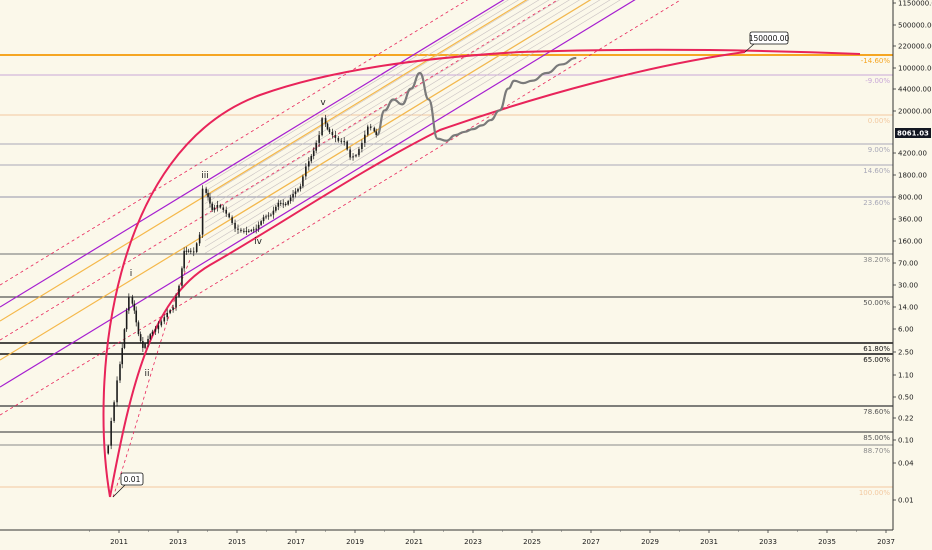 This screenshot has height=550, width=932. What do you see at coordinates (132, 479) in the screenshot?
I see `callout-text: 0.01` at bounding box center [132, 479].